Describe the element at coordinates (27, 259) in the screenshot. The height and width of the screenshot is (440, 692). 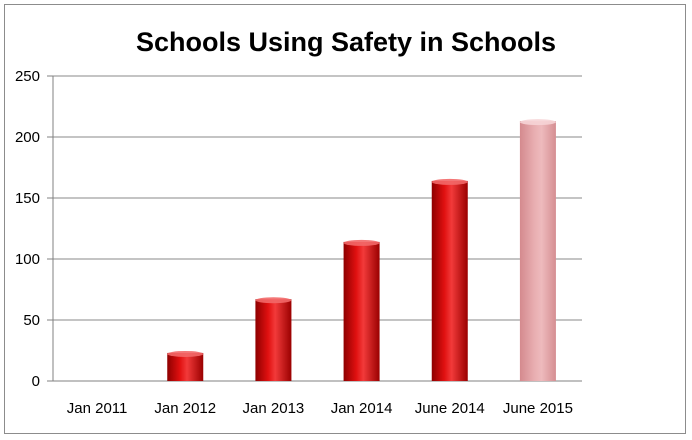
I see `y-tick-label: 100` at that location.